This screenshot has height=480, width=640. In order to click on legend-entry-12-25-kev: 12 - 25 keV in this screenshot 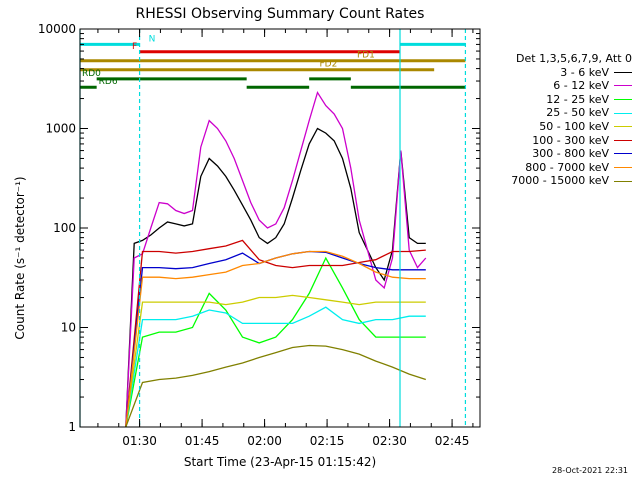, I will do `click(565, 100)`.